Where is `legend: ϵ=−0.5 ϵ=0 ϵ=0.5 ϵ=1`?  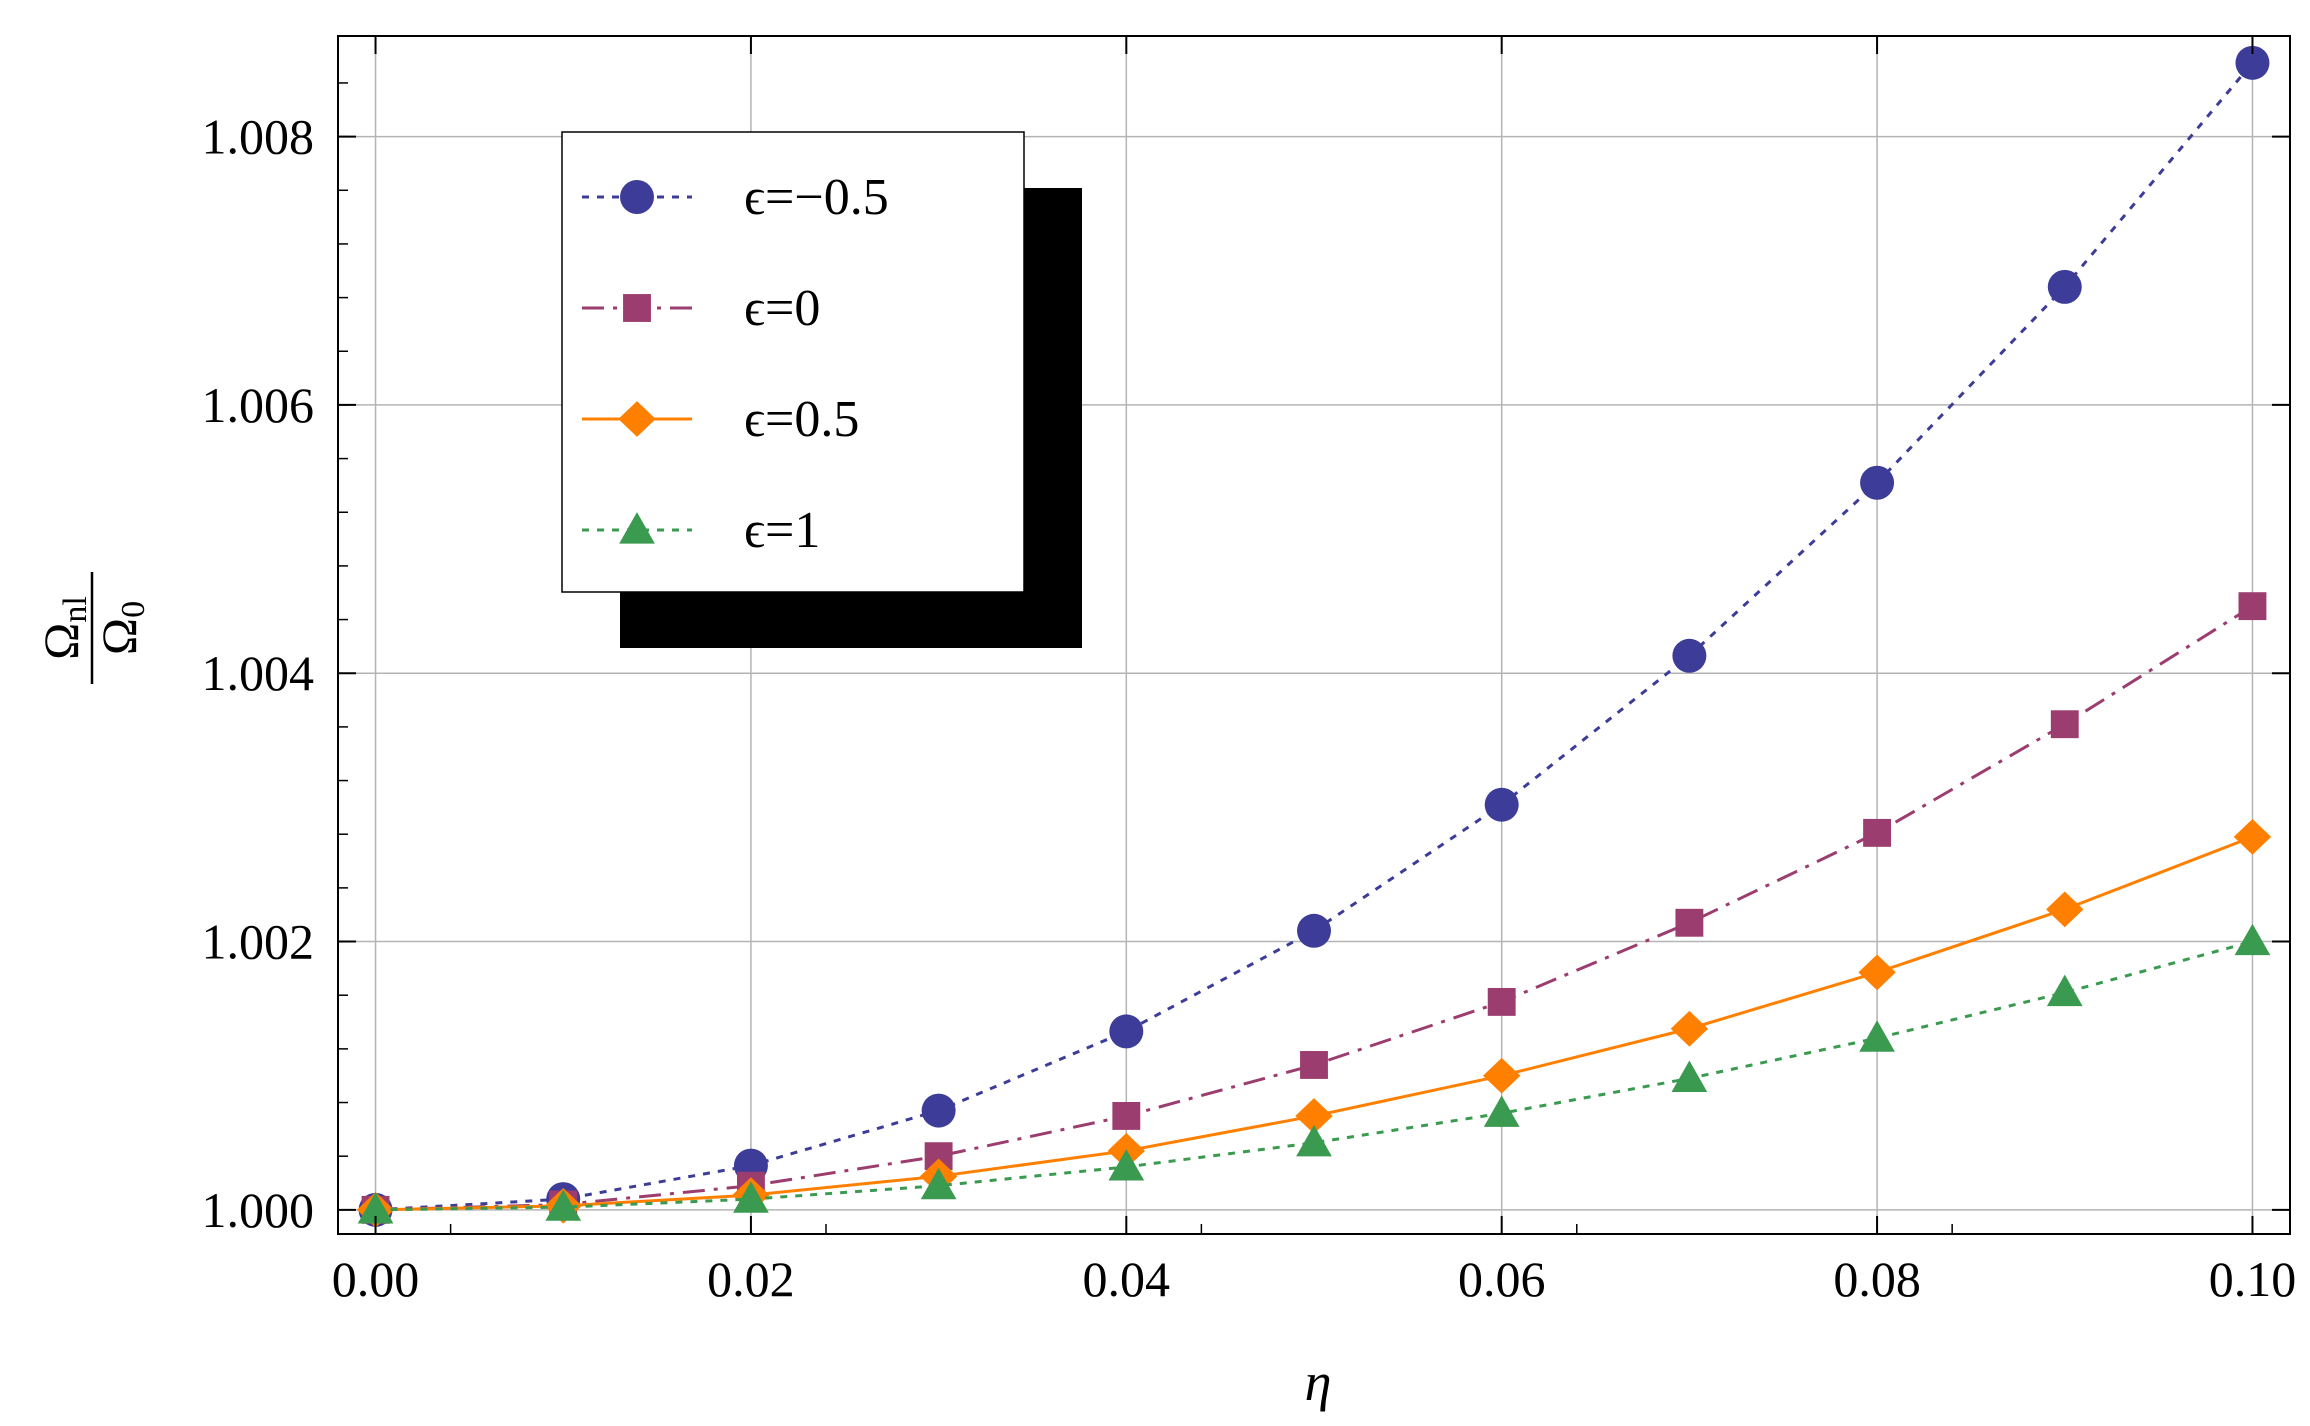
legend: ϵ=−0.5 ϵ=0 ϵ=0.5 ϵ=1 is located at coordinates (821, 389).